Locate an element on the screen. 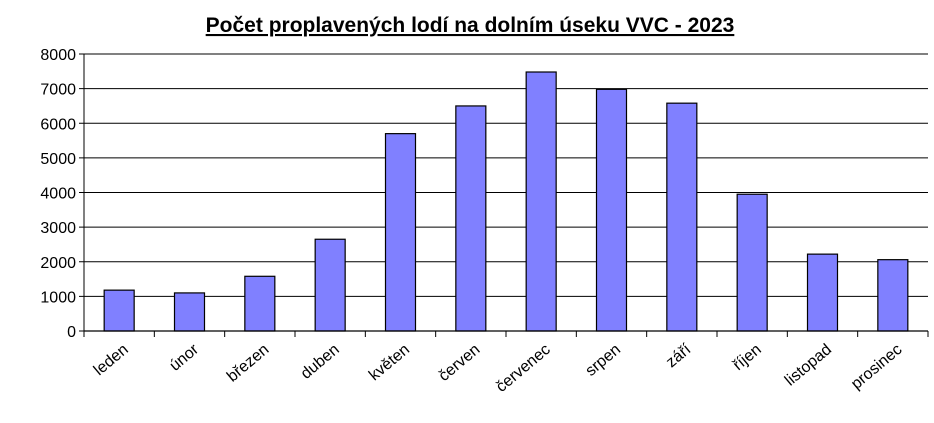 This screenshot has width=934, height=423. y-tick-label: 4000 is located at coordinates (58, 194).